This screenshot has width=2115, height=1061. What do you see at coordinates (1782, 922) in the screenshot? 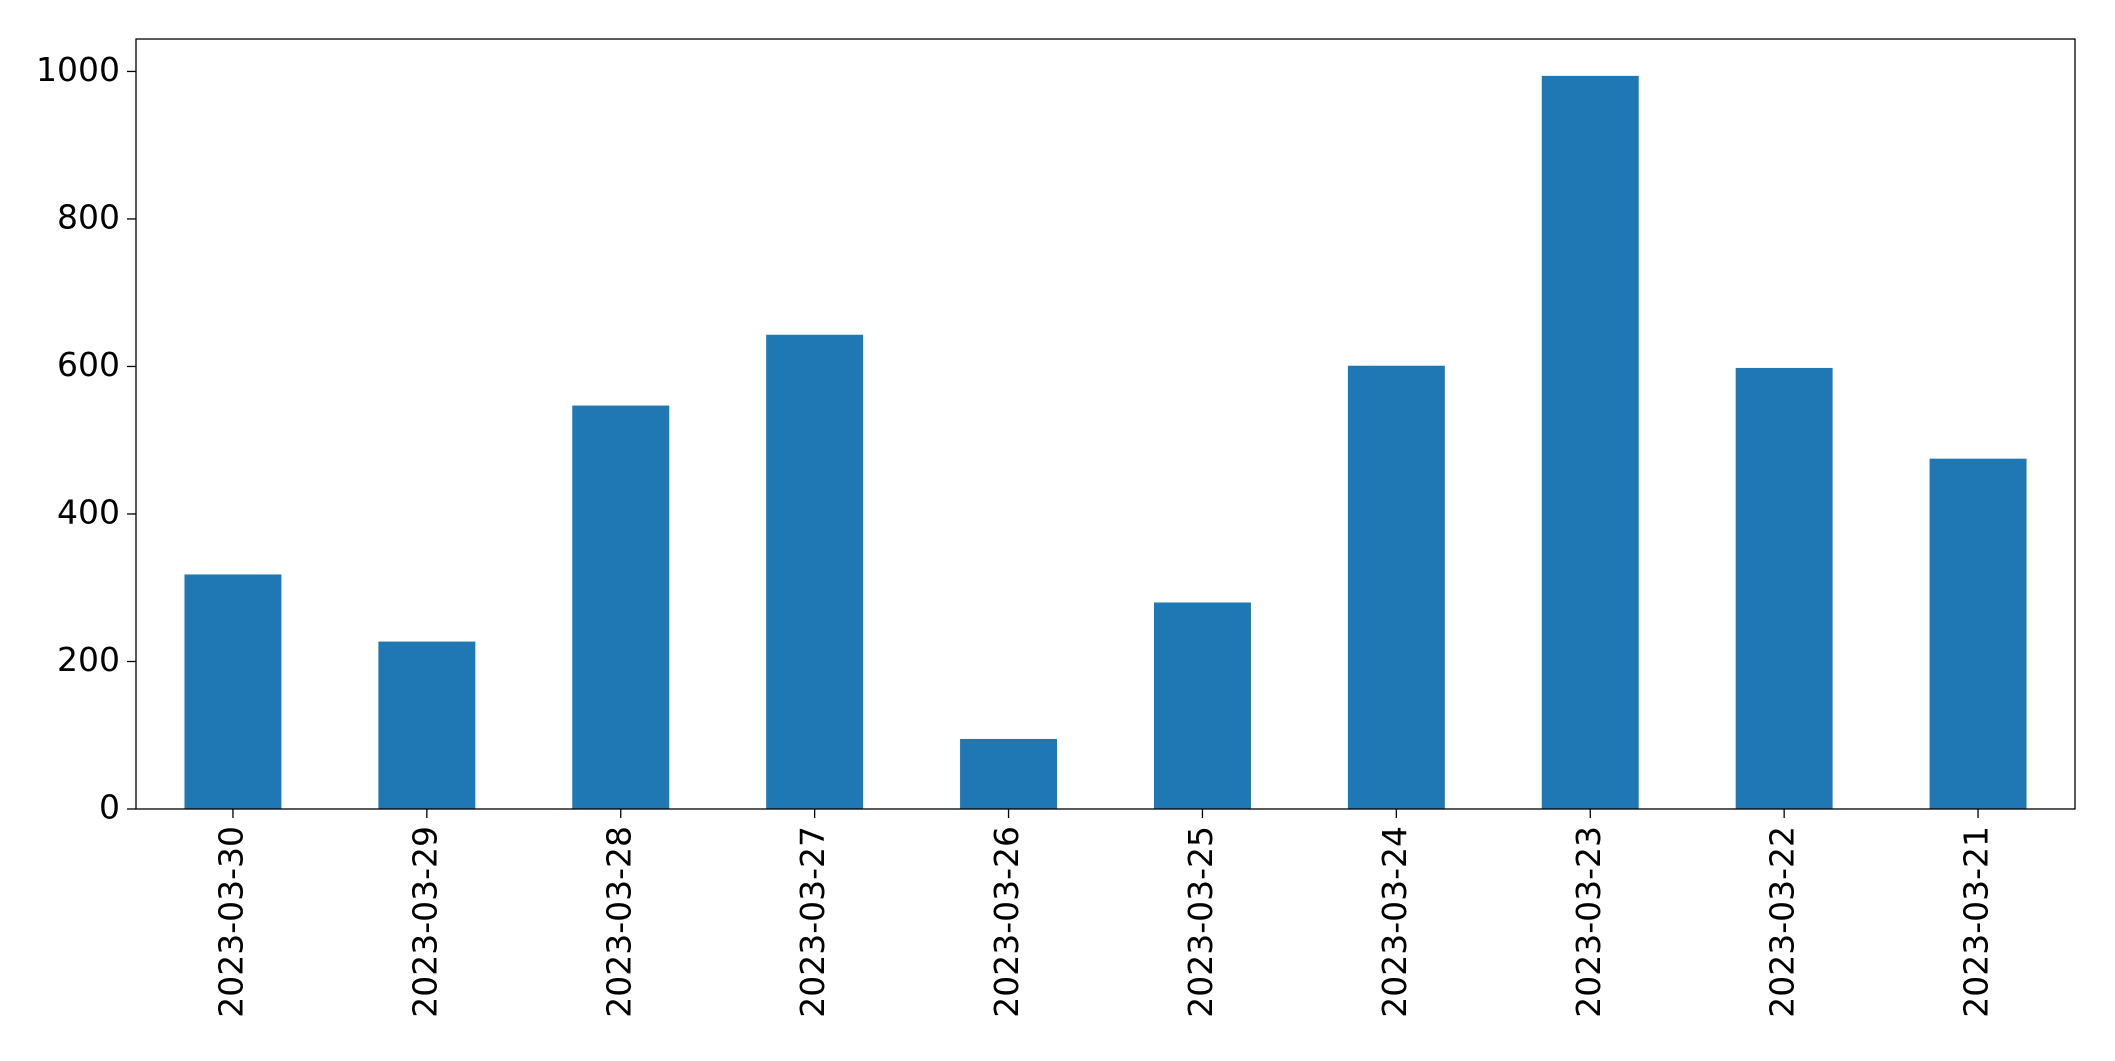
I see `x-tick-label: 2023-03-22` at bounding box center [1782, 922].